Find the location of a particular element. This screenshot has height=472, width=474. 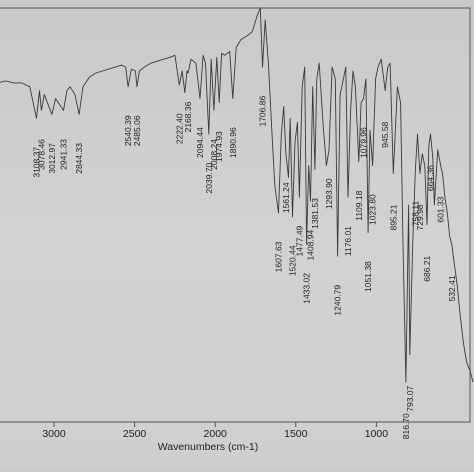

peak-label: 2094.44 is located at coordinates (200, 142).